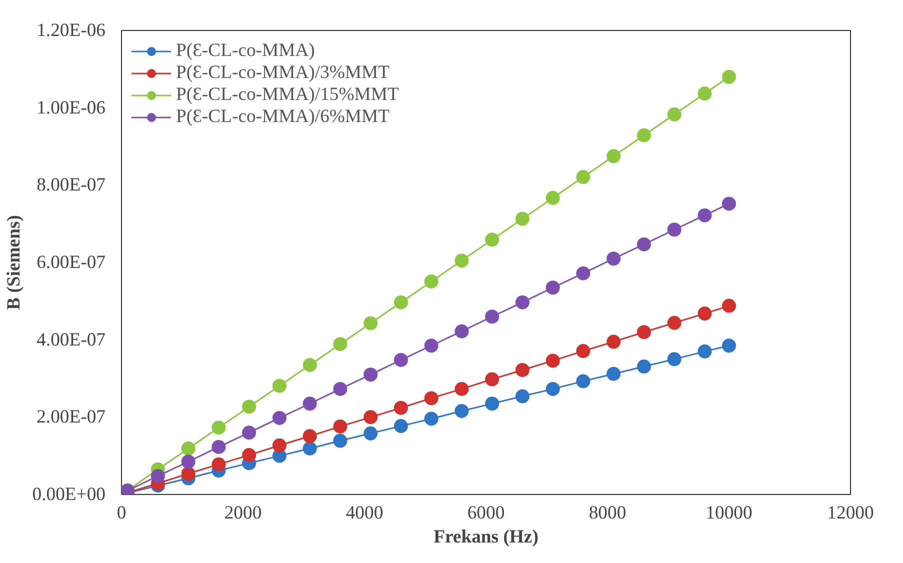 This screenshot has width=903, height=563. What do you see at coordinates (13, 262) in the screenshot?
I see `y-axis-title: B (Siemens)` at bounding box center [13, 262].